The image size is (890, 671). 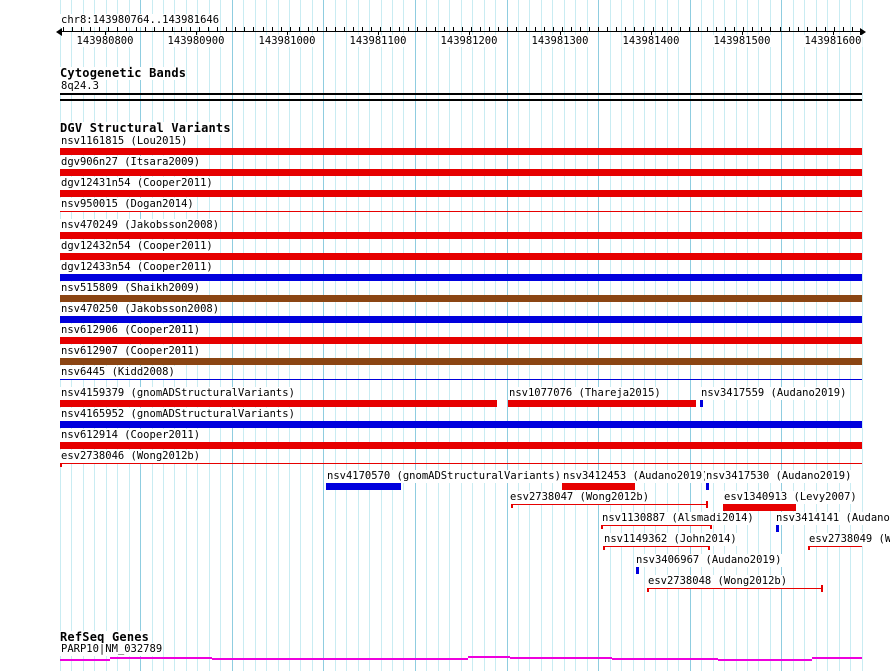 What do you see at coordinates (124, 141) in the screenshot?
I see `variant-label: nsv1161815 (Lou2015)` at bounding box center [124, 141].